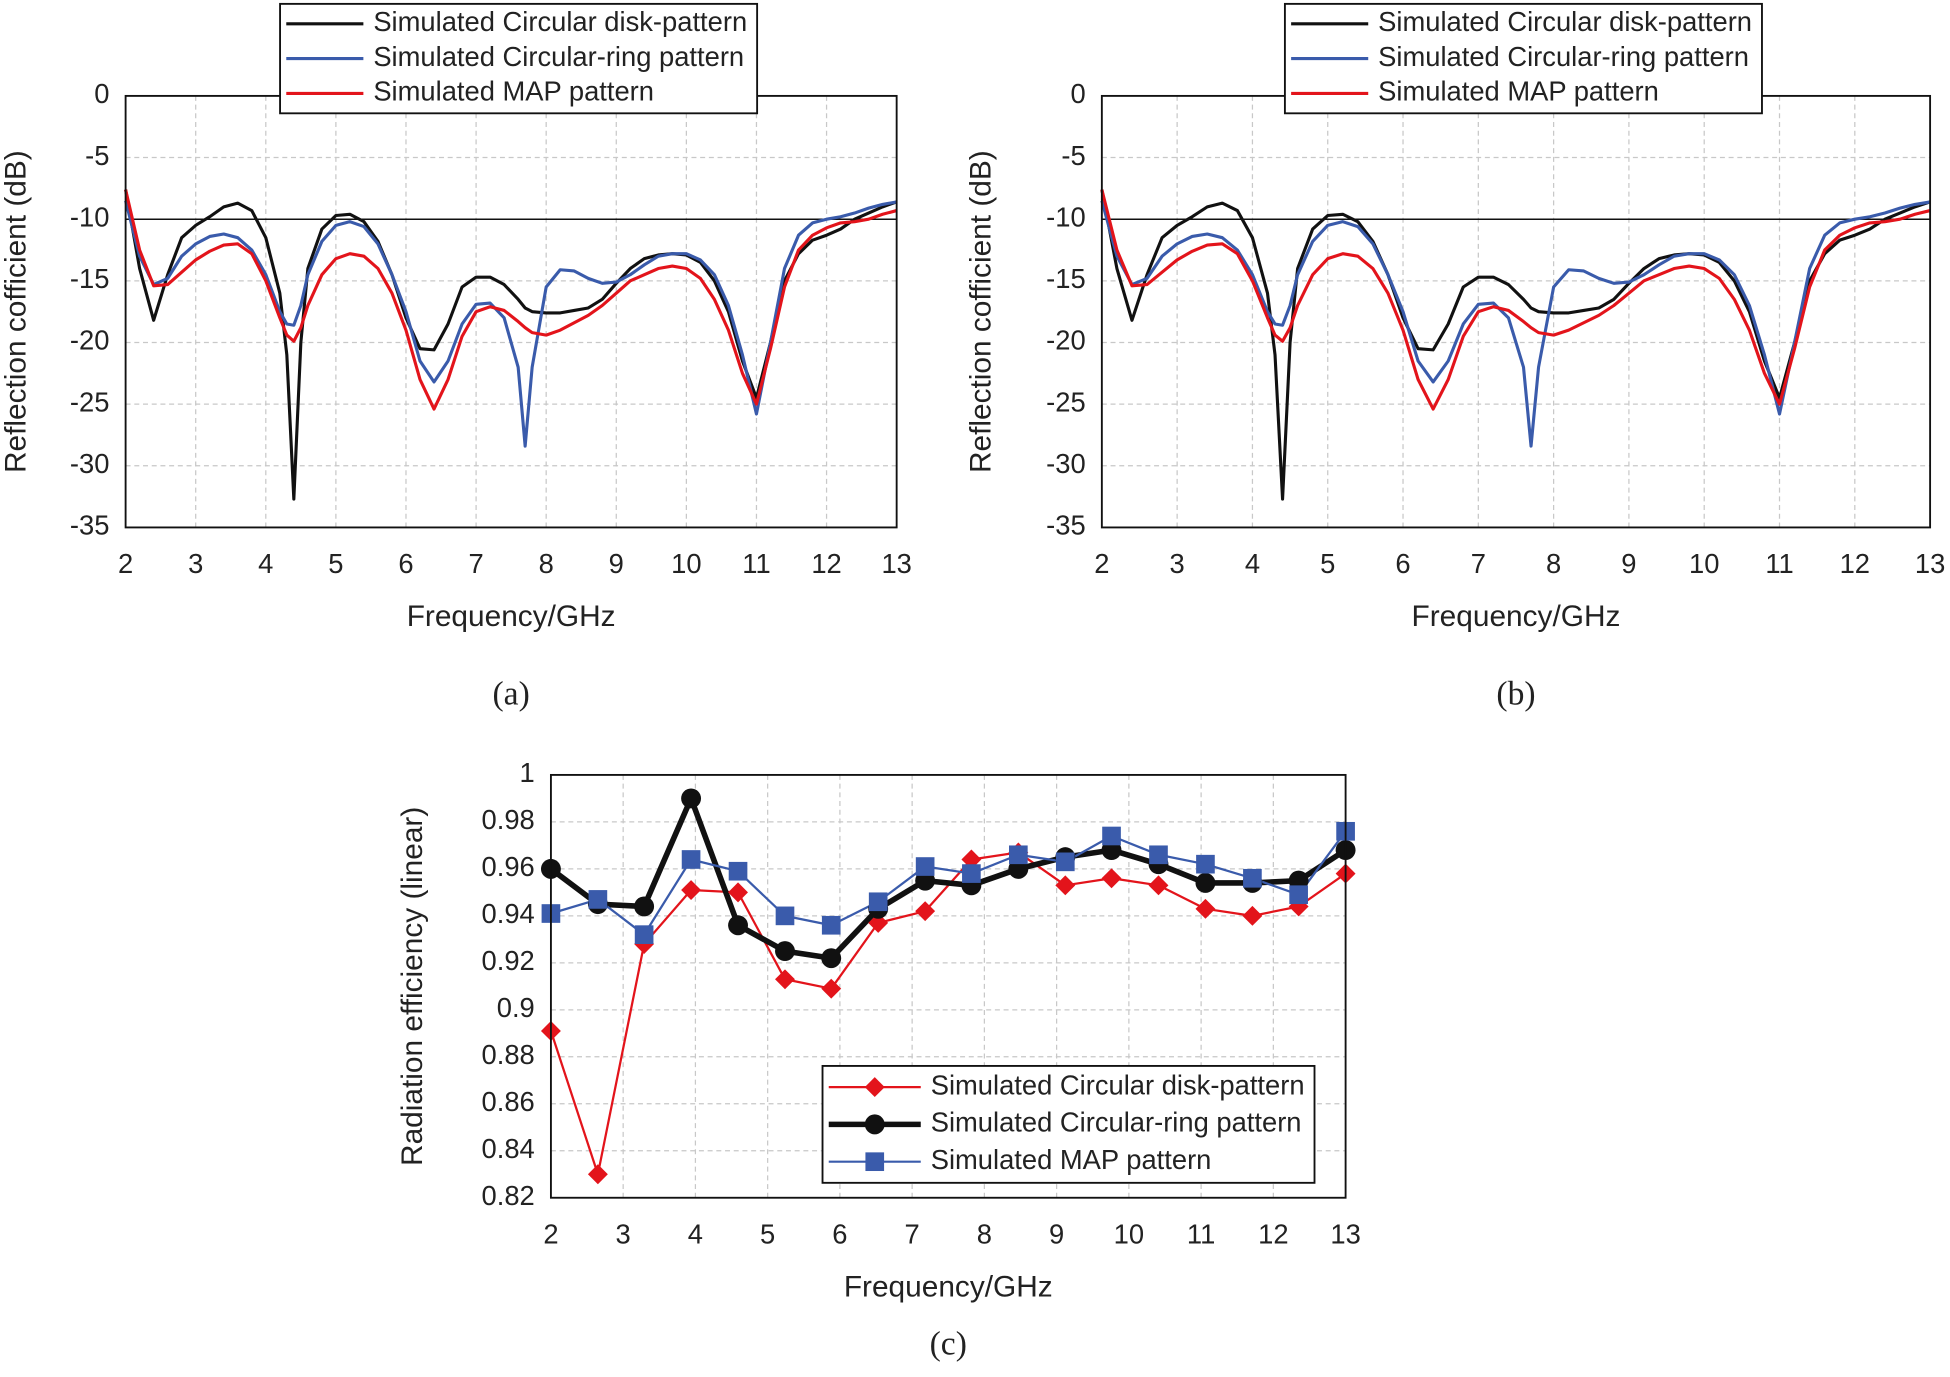 The width and height of the screenshot is (1950, 1377). Describe the element at coordinates (511, 693) in the screenshot. I see `caption: (a)` at that location.